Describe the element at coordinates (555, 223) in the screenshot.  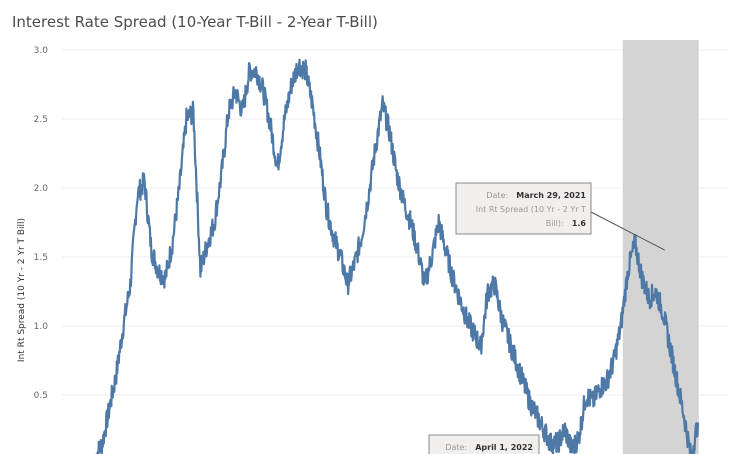
I see `tooltip-metric-label-2: Bill):` at that location.